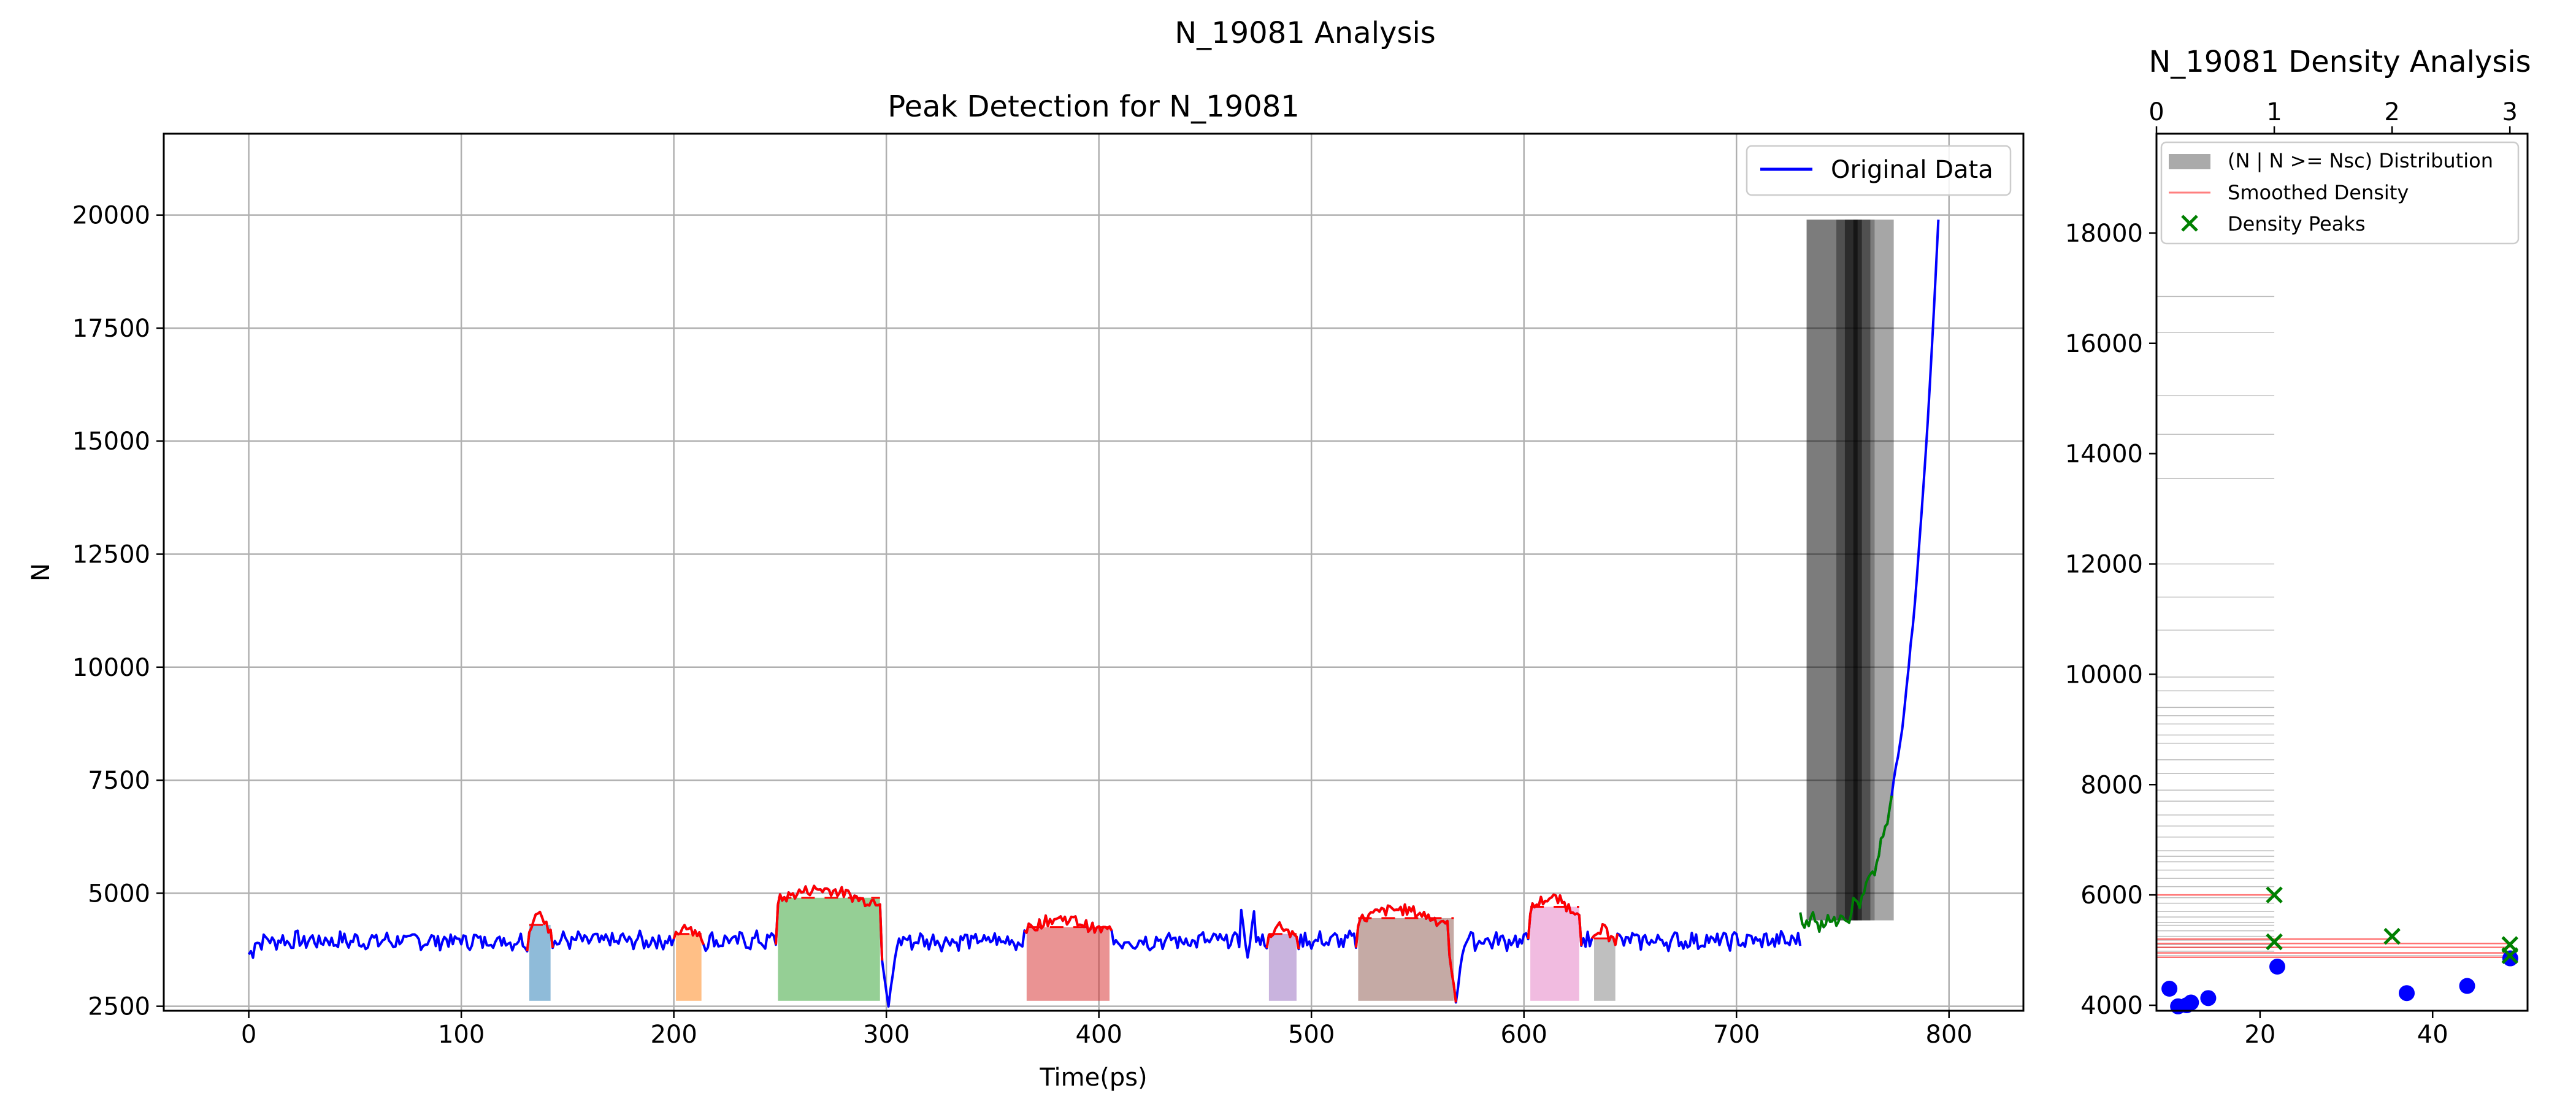  Describe the element at coordinates (2189, 161) in the screenshot. I see `legend-distribution-swatch` at that location.